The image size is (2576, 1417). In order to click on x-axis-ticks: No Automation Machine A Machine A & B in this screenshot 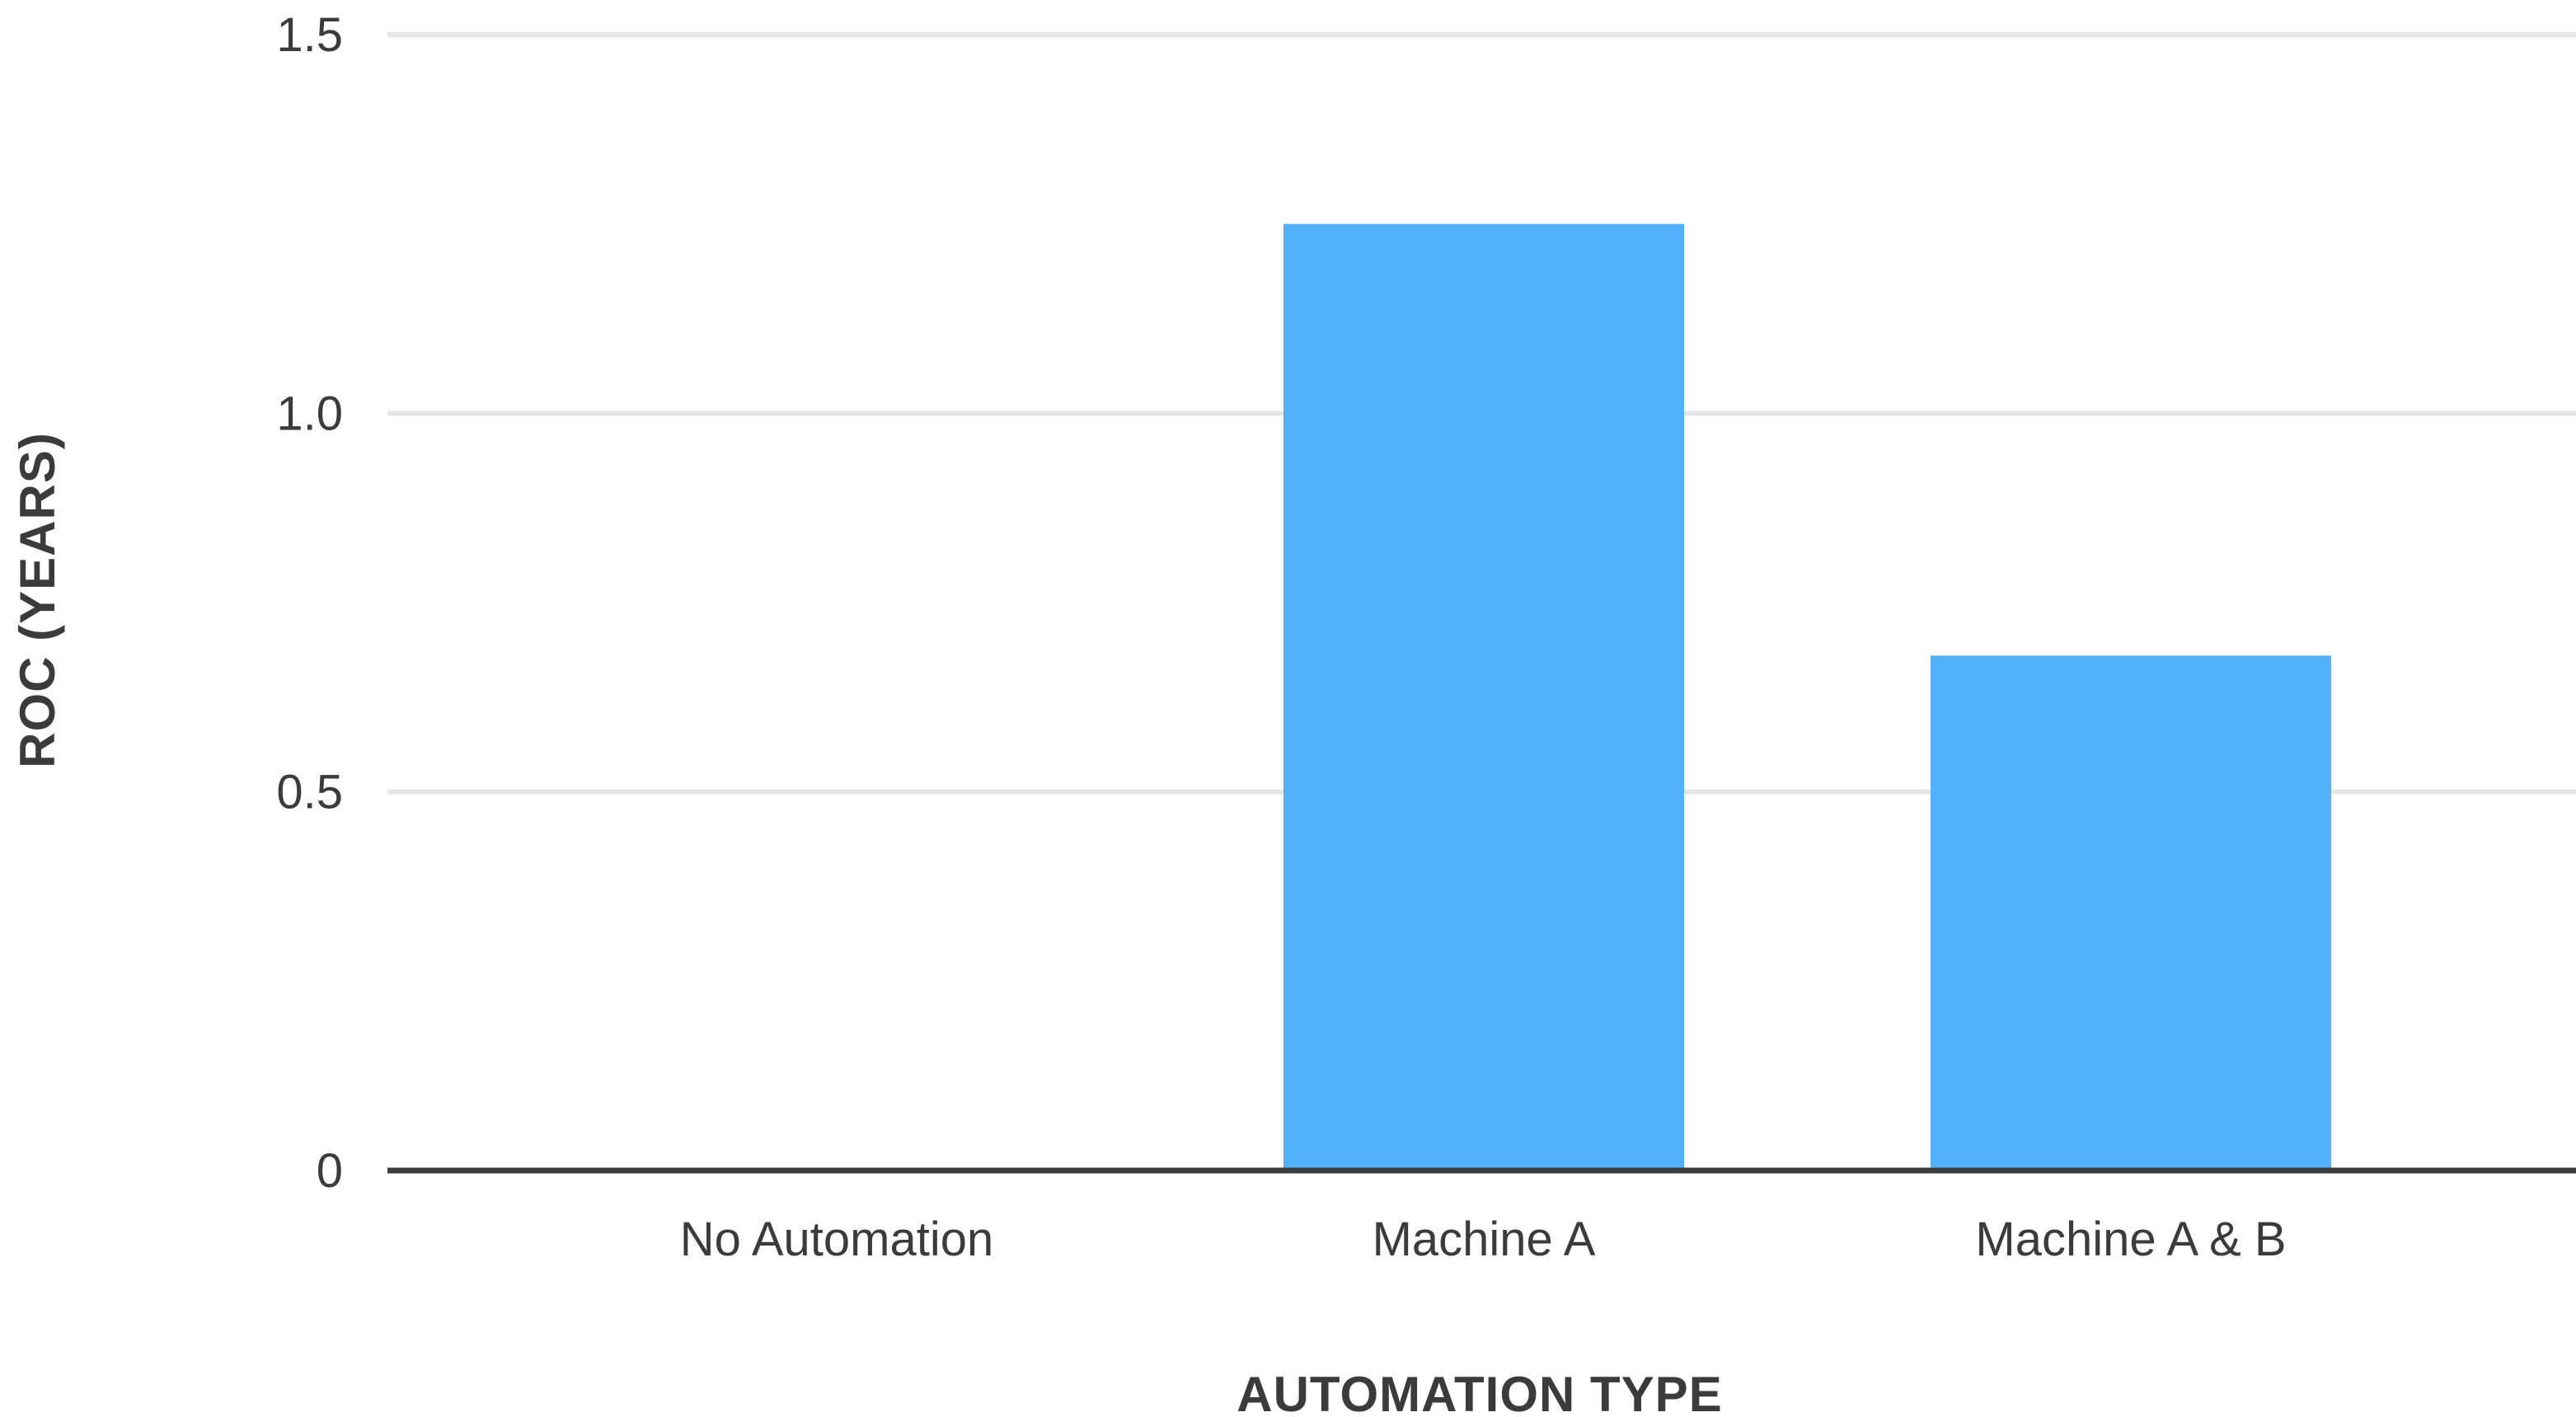, I will do `click(1484, 1239)`.